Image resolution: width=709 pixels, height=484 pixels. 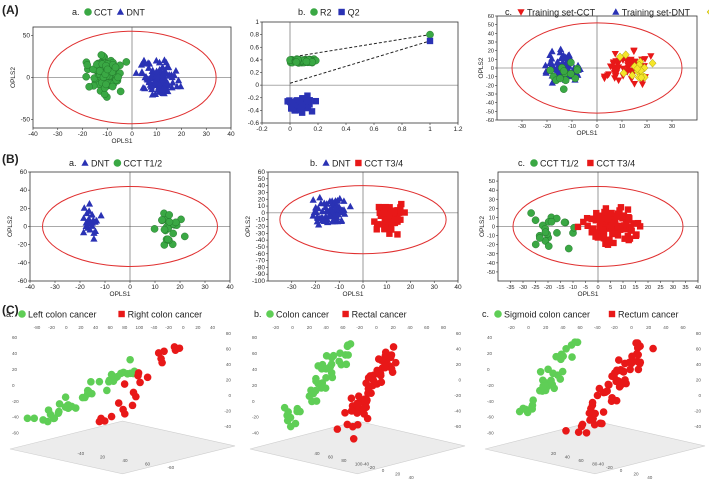 I want to click on x-tick-label: 30, so click(x=207, y=134).